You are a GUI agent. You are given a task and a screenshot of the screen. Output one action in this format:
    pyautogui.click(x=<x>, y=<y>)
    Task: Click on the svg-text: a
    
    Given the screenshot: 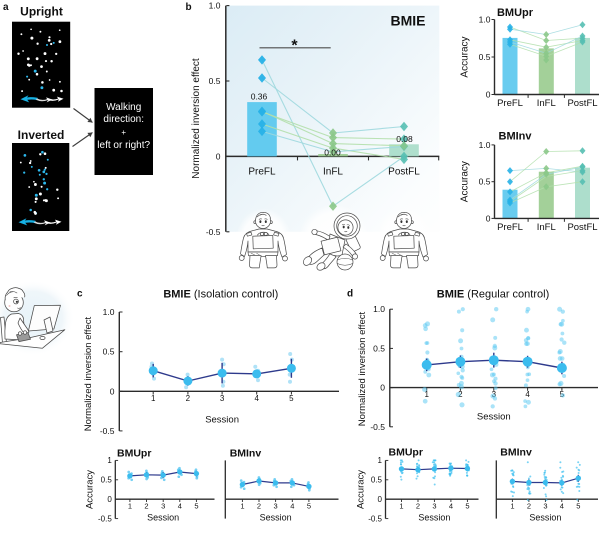 What is the action you would take?
    pyautogui.click(x=6, y=7)
    